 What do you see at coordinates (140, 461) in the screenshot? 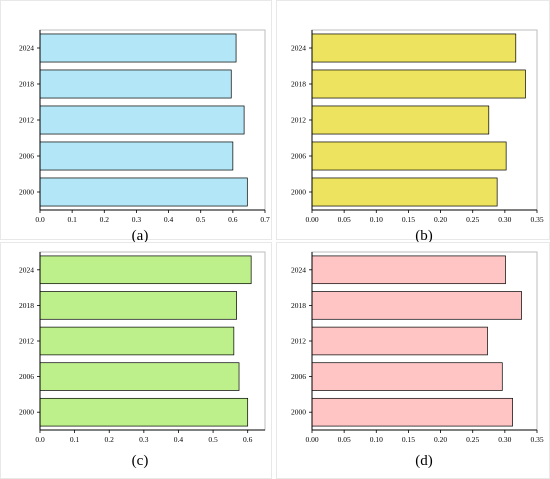
I see `panel-label: (c)` at bounding box center [140, 461].